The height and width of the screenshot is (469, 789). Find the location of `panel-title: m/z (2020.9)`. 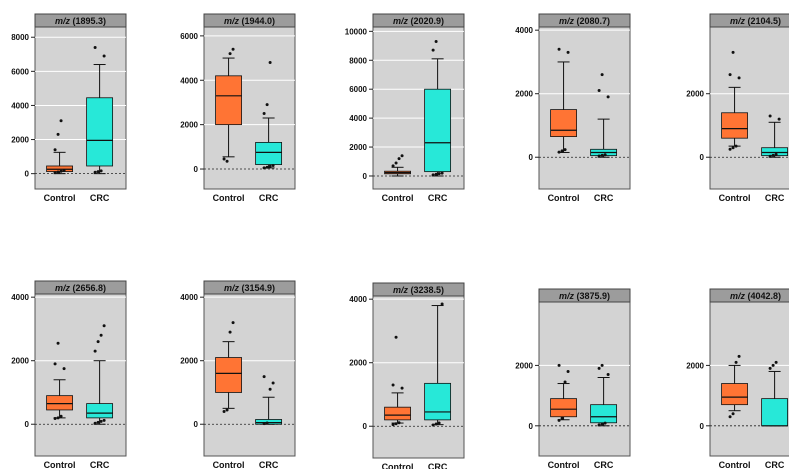

panel-title: m/z (2020.9) is located at coordinates (418, 21).